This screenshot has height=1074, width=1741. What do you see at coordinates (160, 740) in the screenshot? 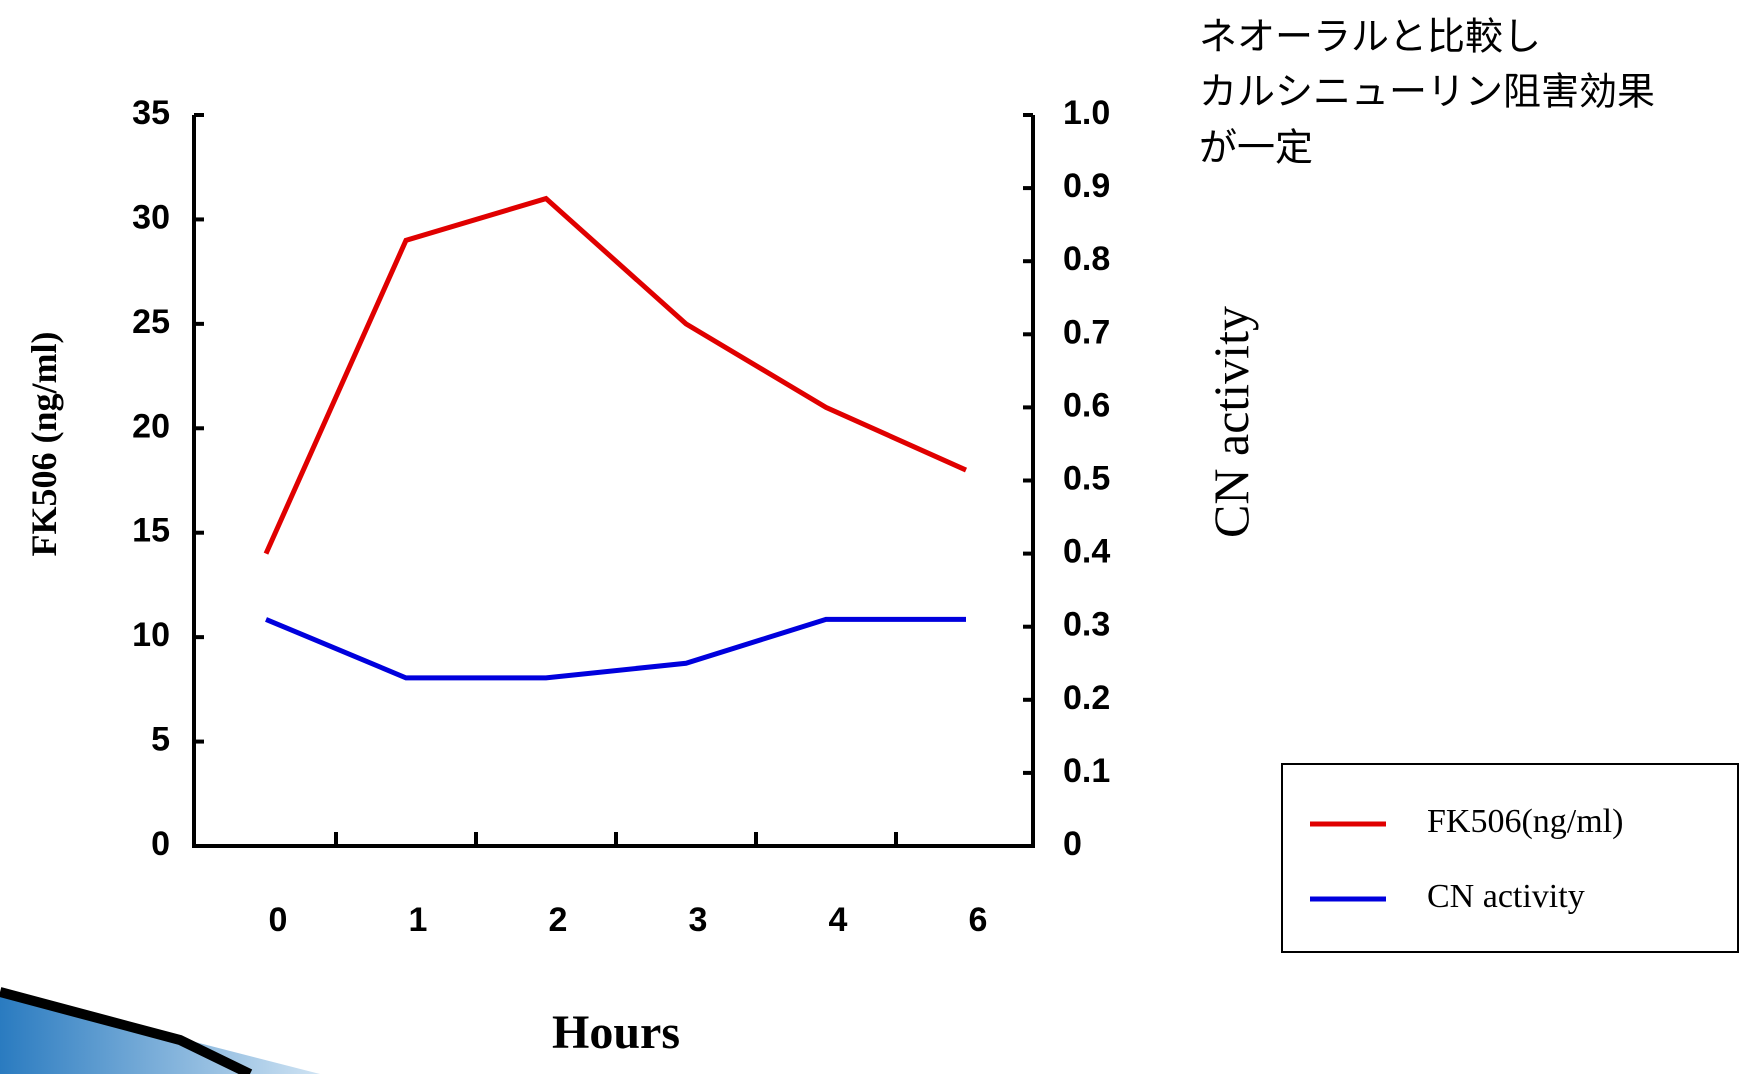
I see `y-tick-label: 5` at bounding box center [160, 740].